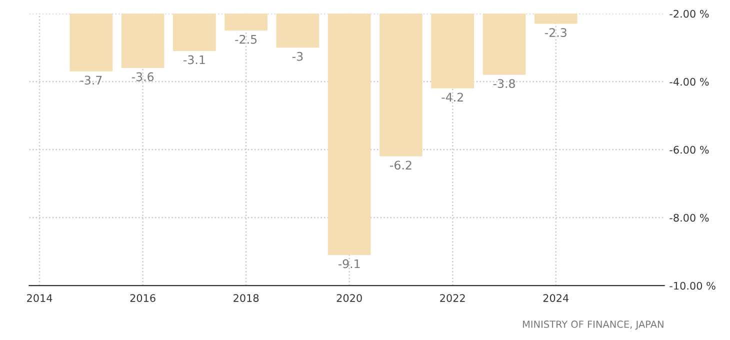  I want to click on data-label: -2.5, so click(246, 39).